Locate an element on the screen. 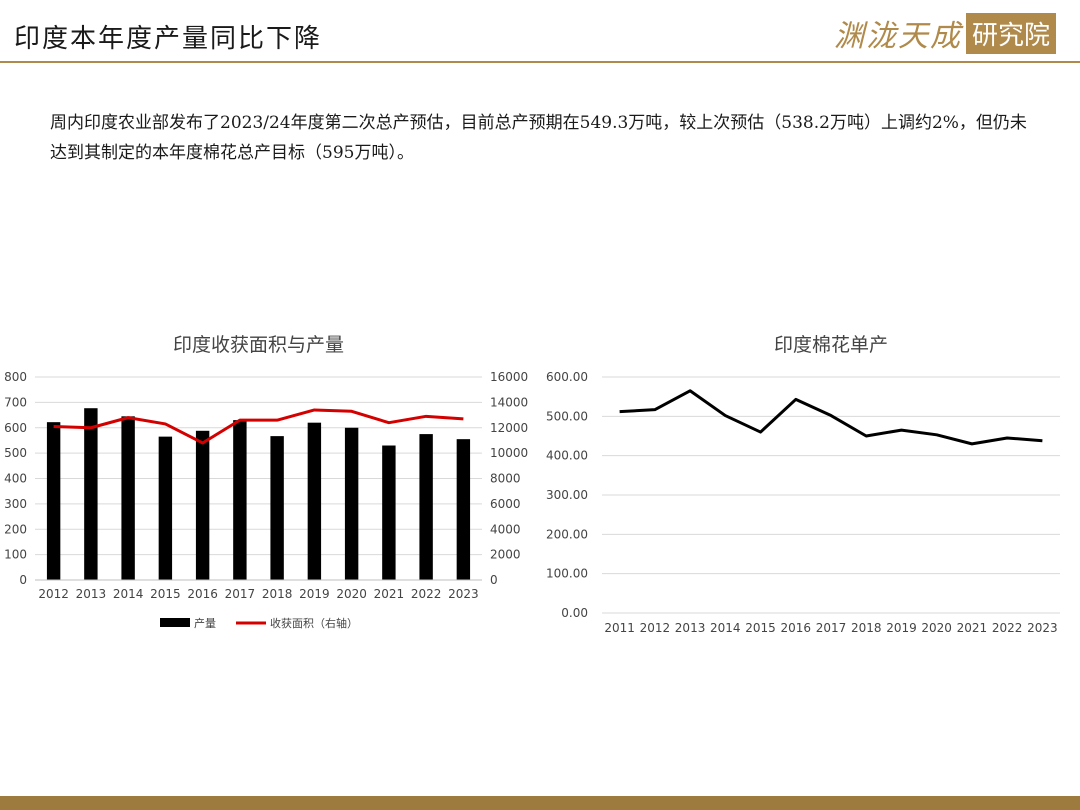 Image resolution: width=1080 pixels, height=810 pixels. y-left-tick-label: 300 is located at coordinates (15, 504).